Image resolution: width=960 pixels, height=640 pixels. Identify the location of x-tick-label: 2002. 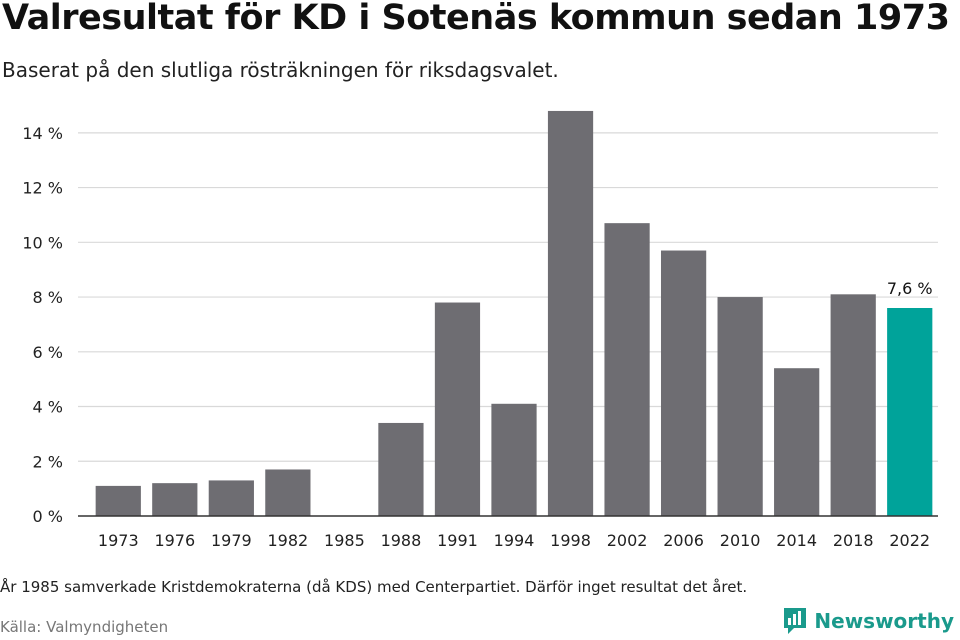
(627, 540).